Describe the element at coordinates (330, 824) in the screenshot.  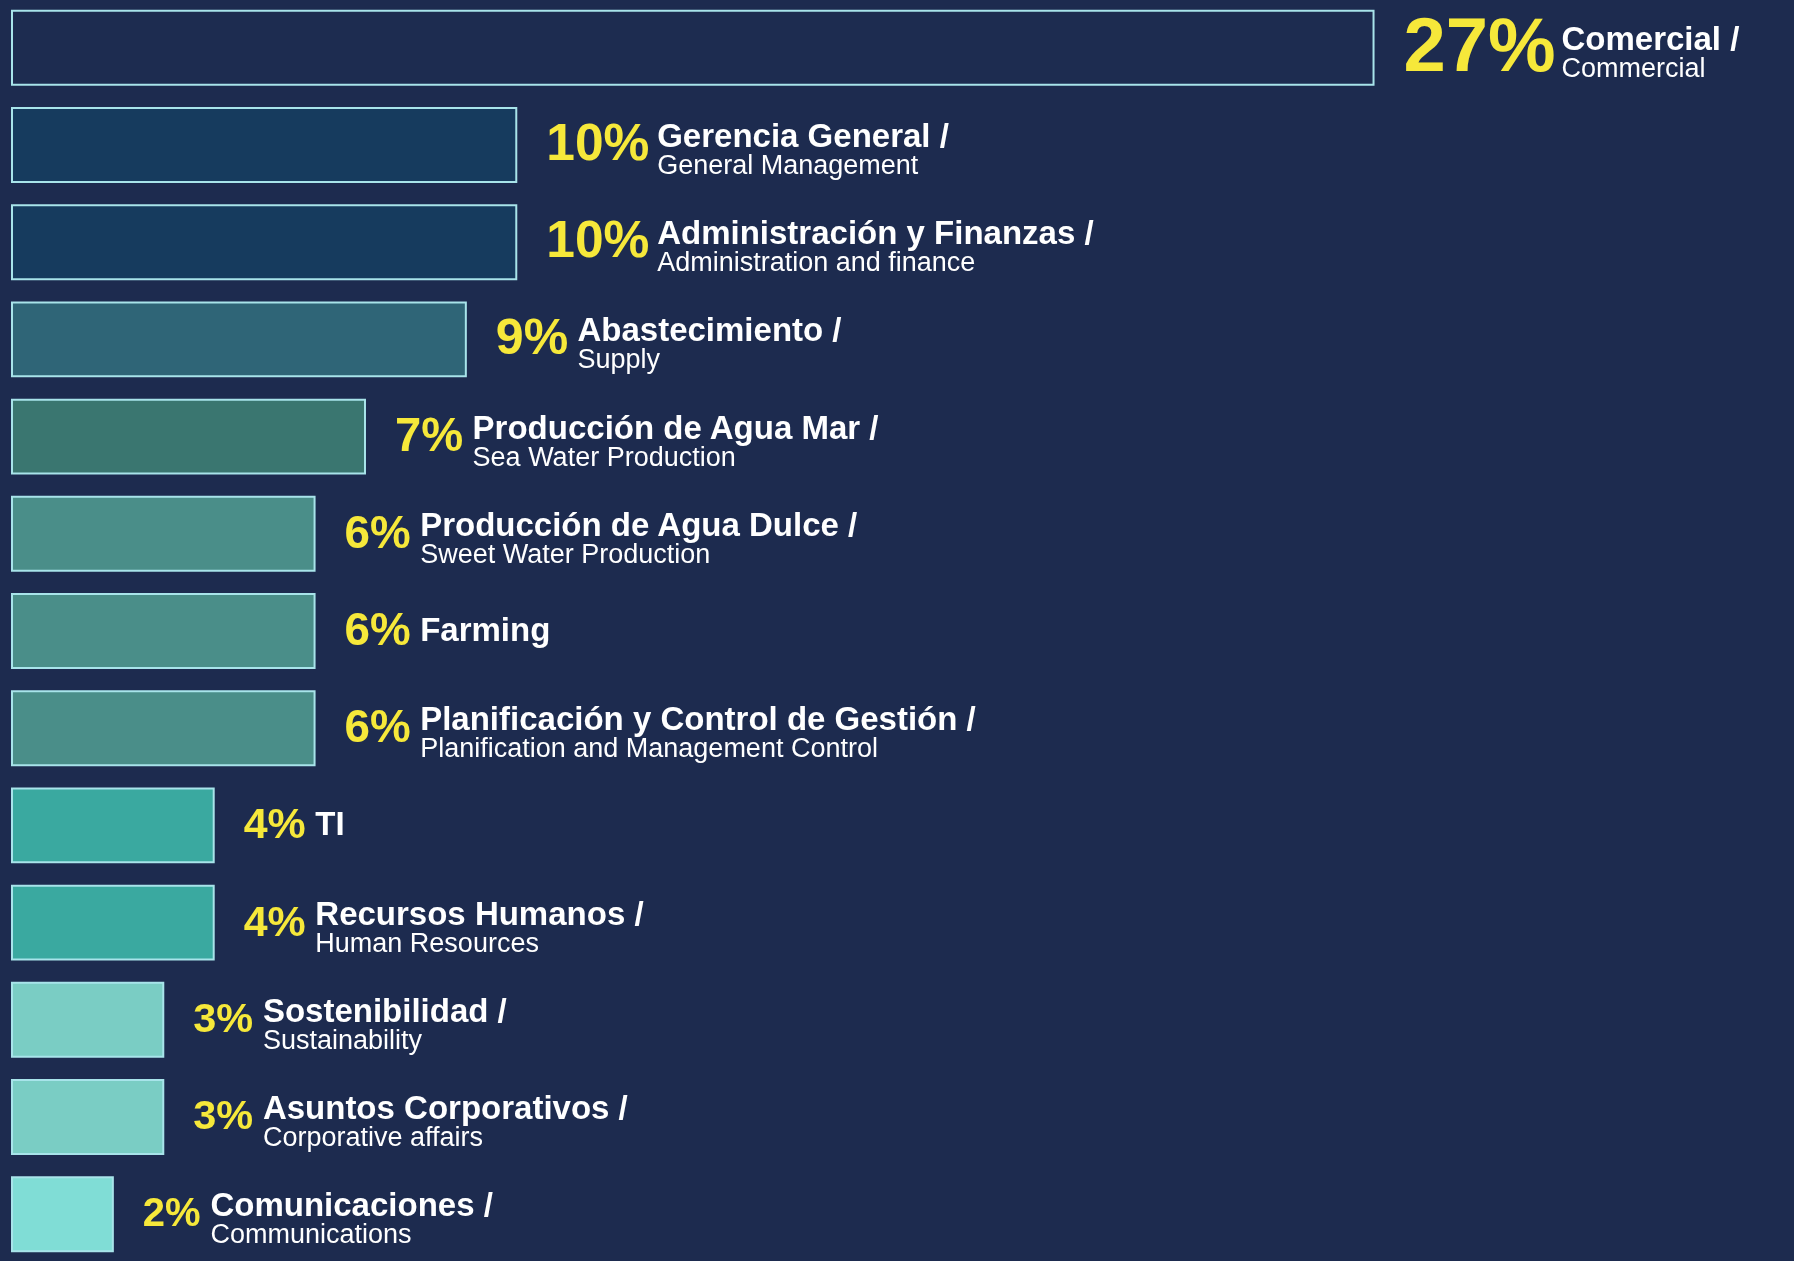
I see `y-tick-label: TI` at that location.